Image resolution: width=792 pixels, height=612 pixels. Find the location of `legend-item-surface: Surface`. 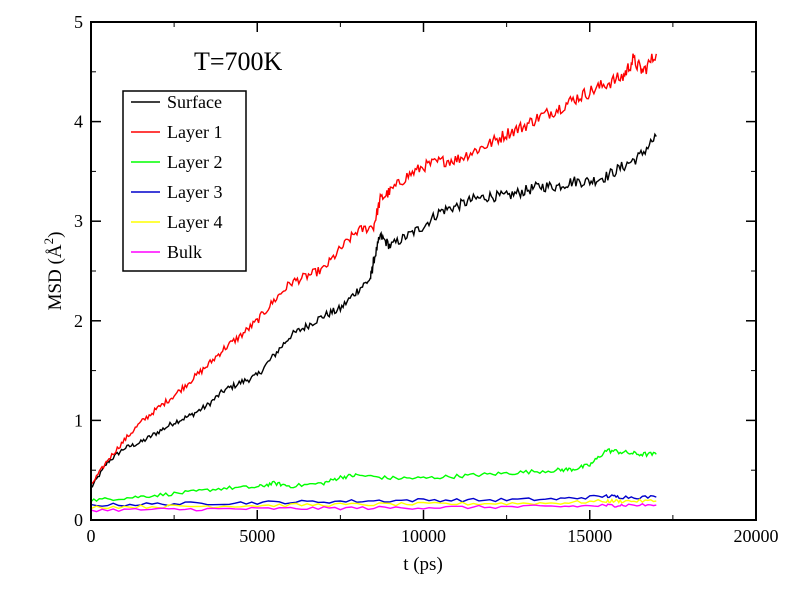

legend-item-surface: Surface is located at coordinates (176, 102).